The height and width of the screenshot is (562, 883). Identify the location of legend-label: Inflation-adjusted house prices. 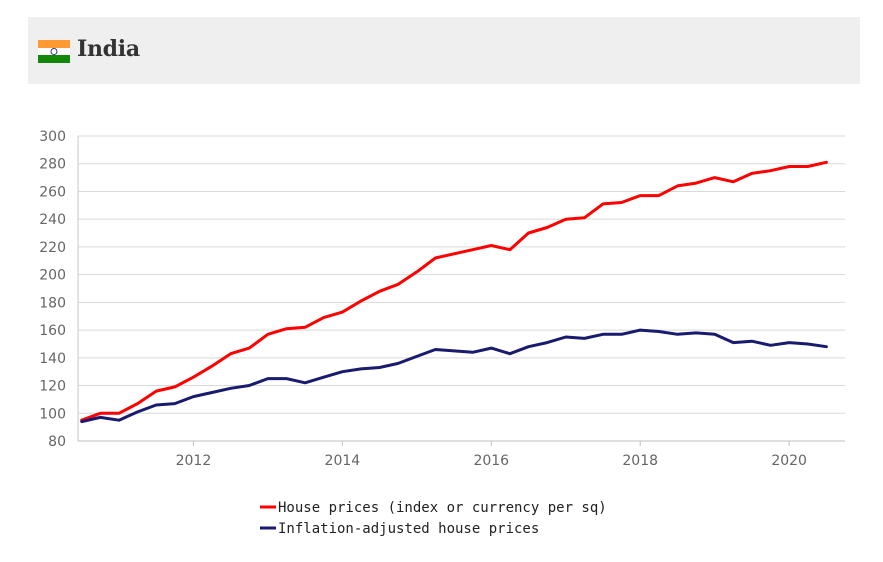
(408, 529).